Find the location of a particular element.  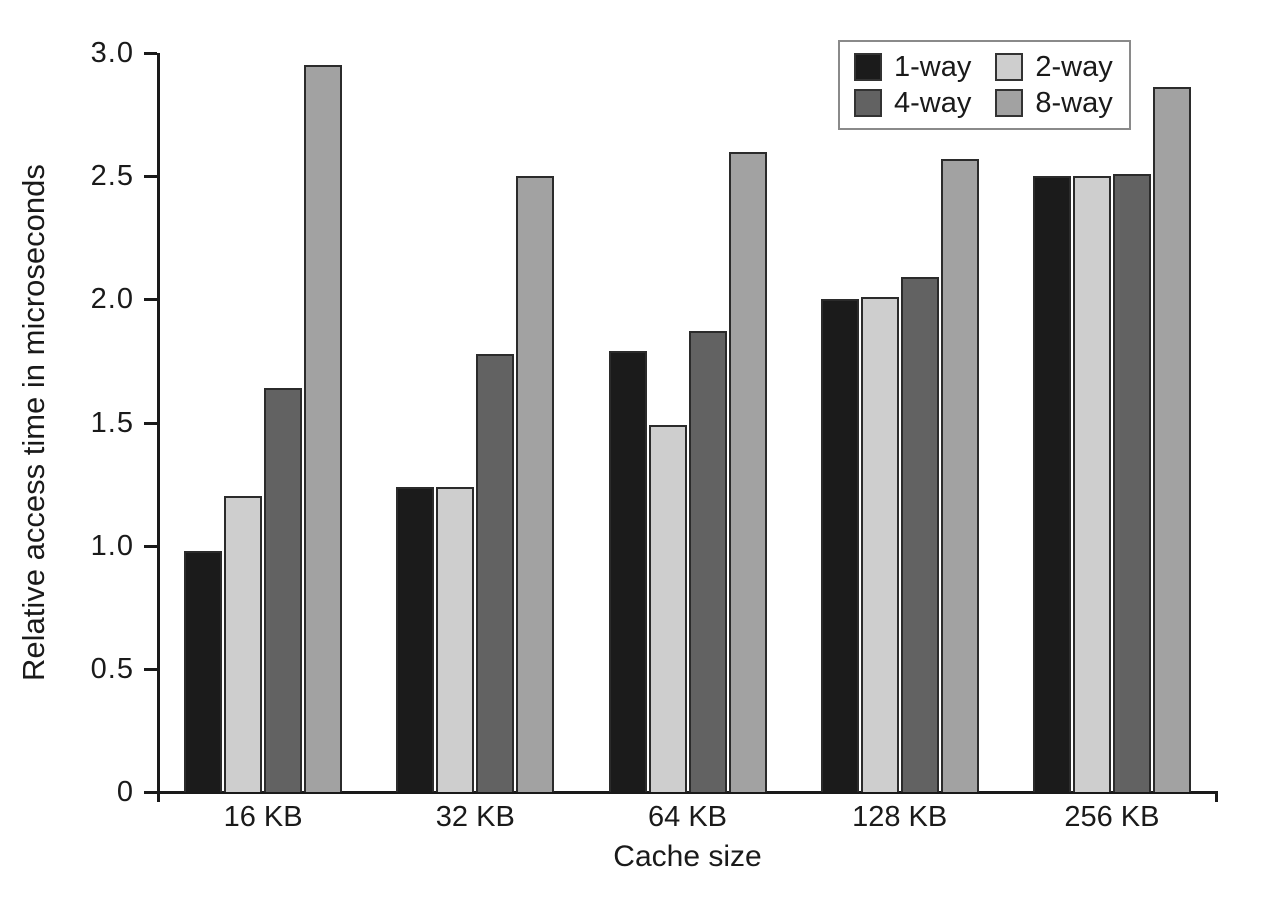

y-tick-label-1.5: 1.5 is located at coordinates (112, 422).